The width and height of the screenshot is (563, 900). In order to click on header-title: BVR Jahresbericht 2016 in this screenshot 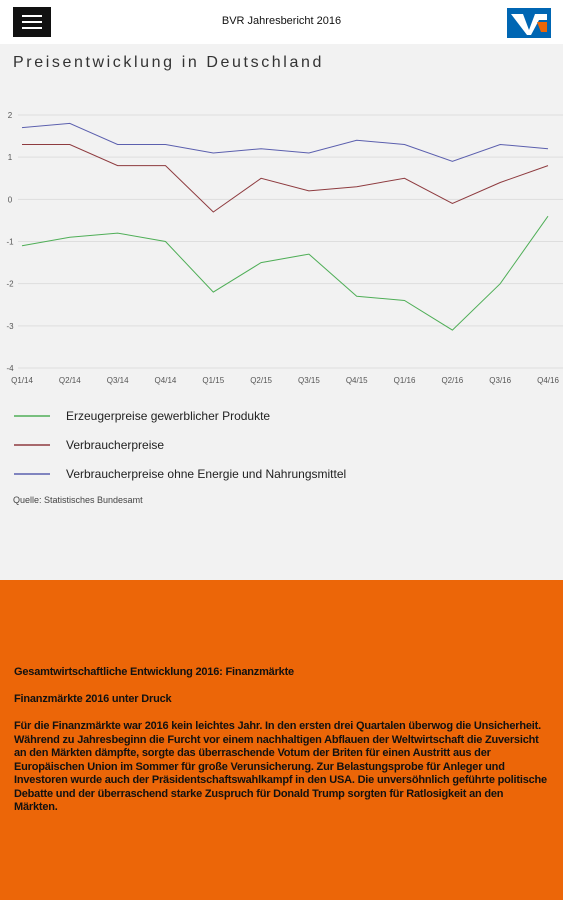, I will do `click(281, 21)`.